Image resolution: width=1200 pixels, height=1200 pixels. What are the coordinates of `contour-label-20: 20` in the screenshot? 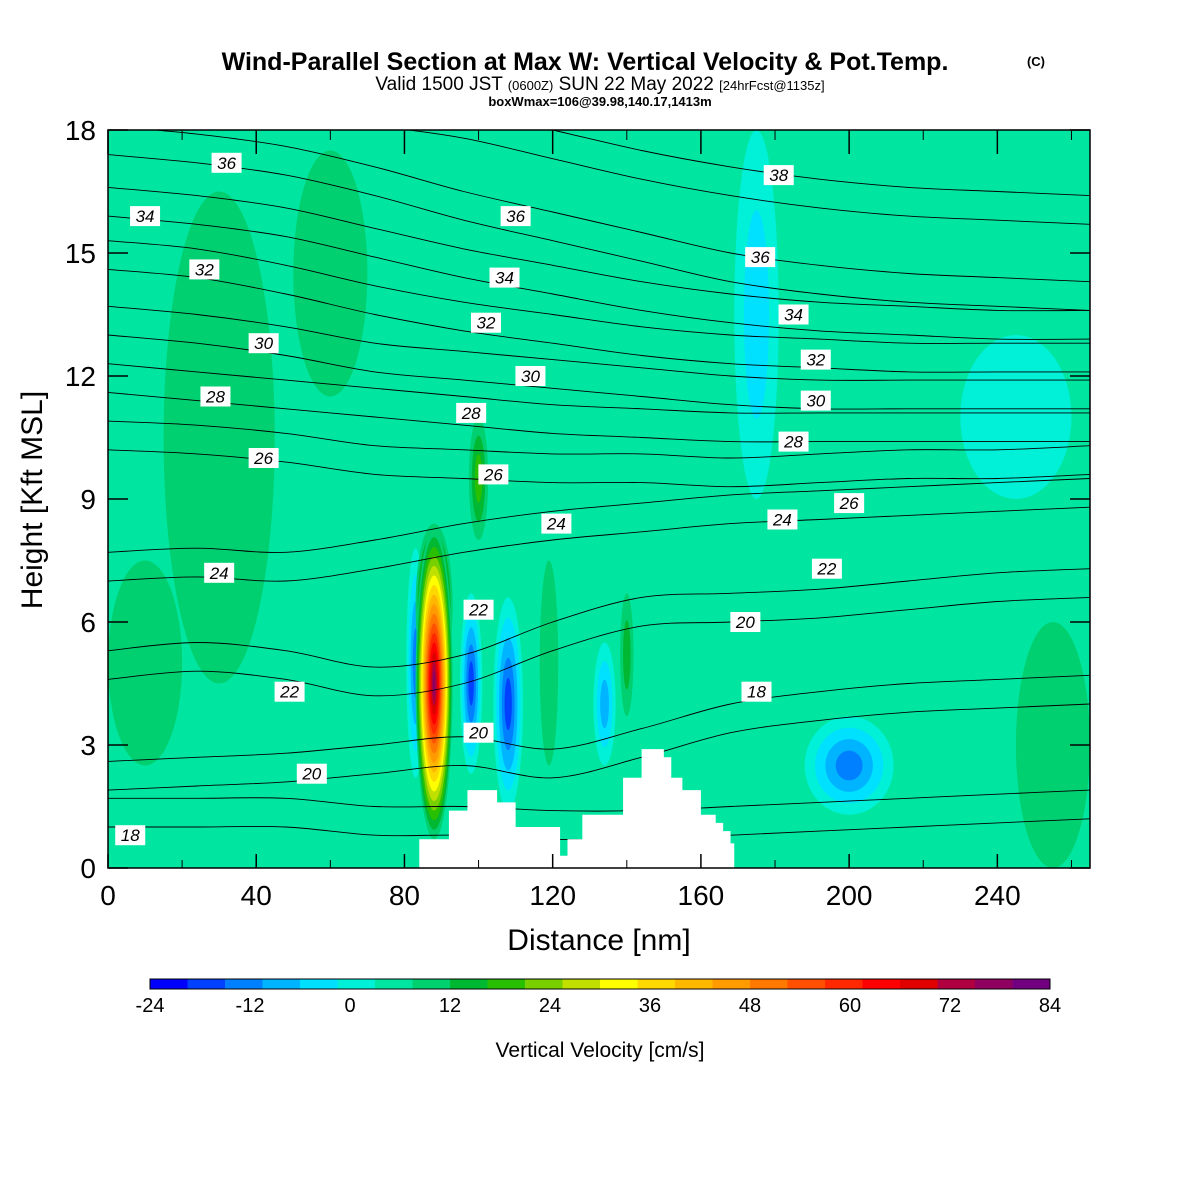 It's located at (311, 773).